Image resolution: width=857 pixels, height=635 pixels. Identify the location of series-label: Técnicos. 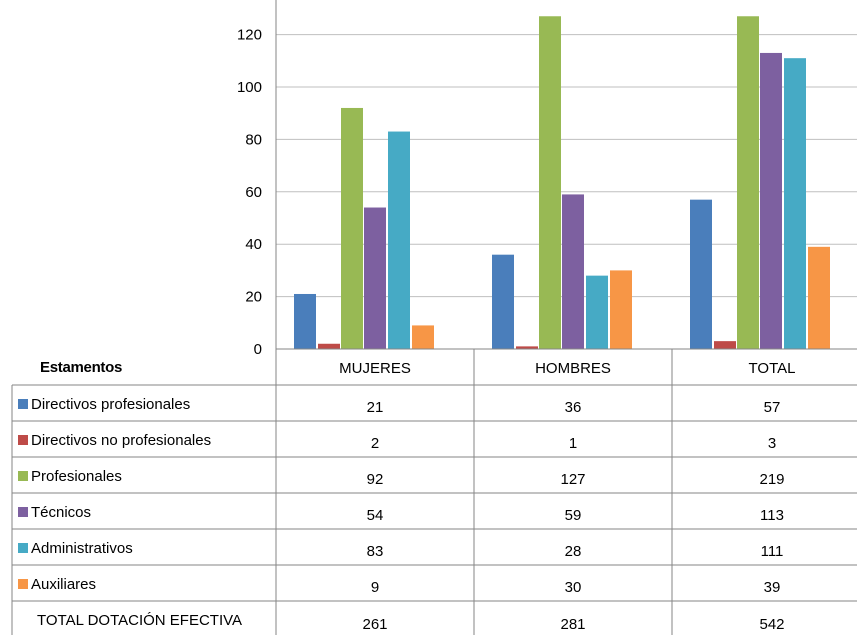
(61, 512).